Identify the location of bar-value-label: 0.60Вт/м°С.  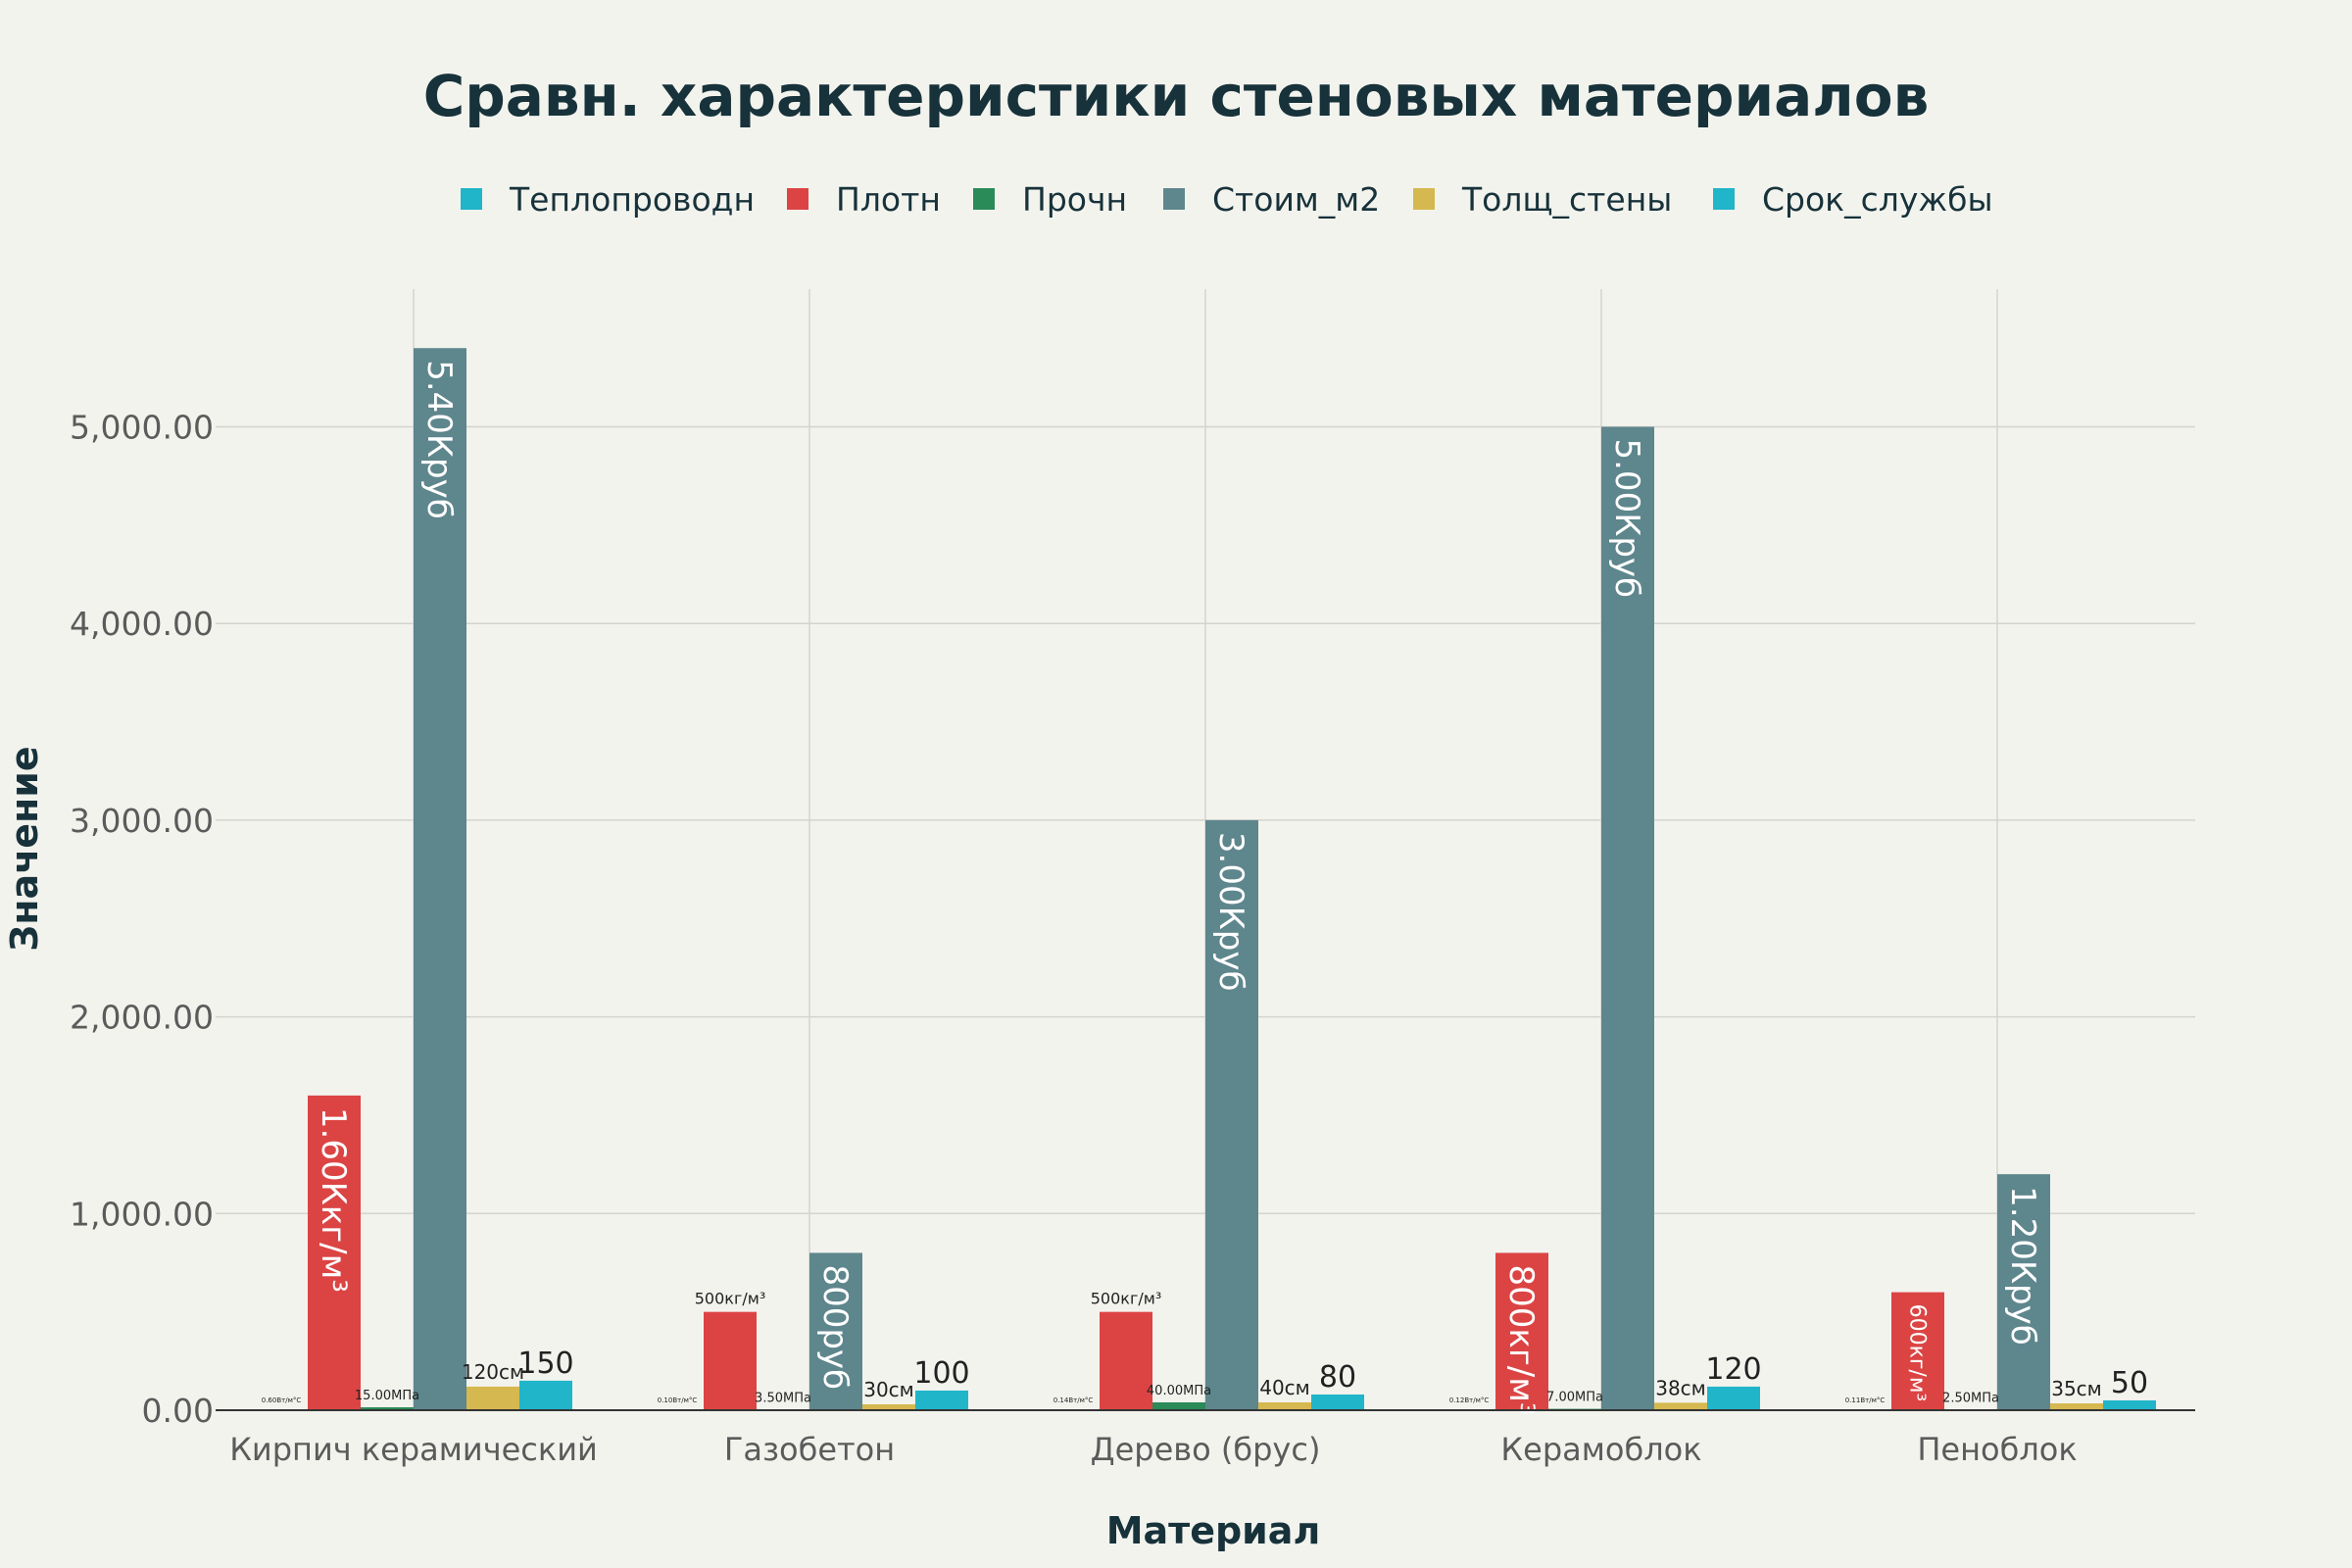
(282, 1400).